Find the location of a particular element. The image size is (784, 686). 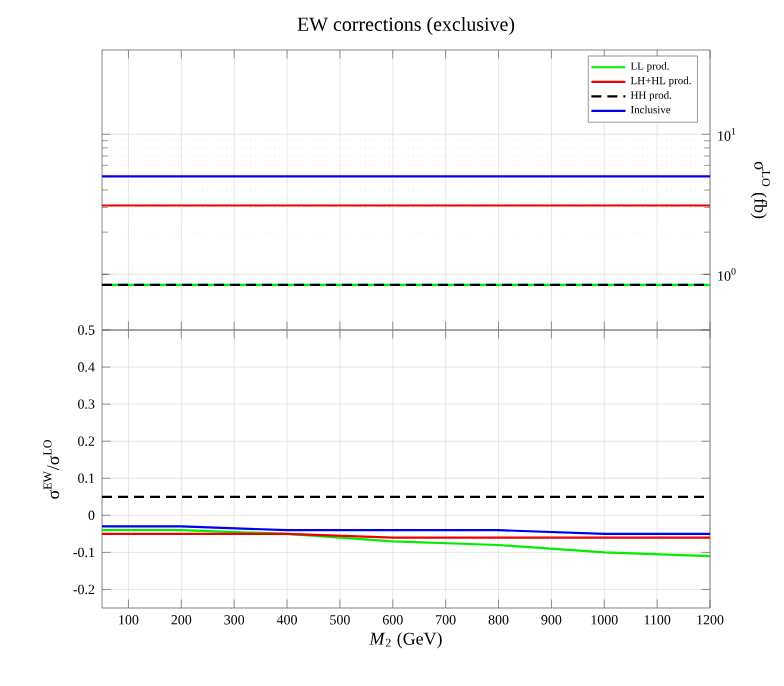

line-series is located at coordinates (406, 543).